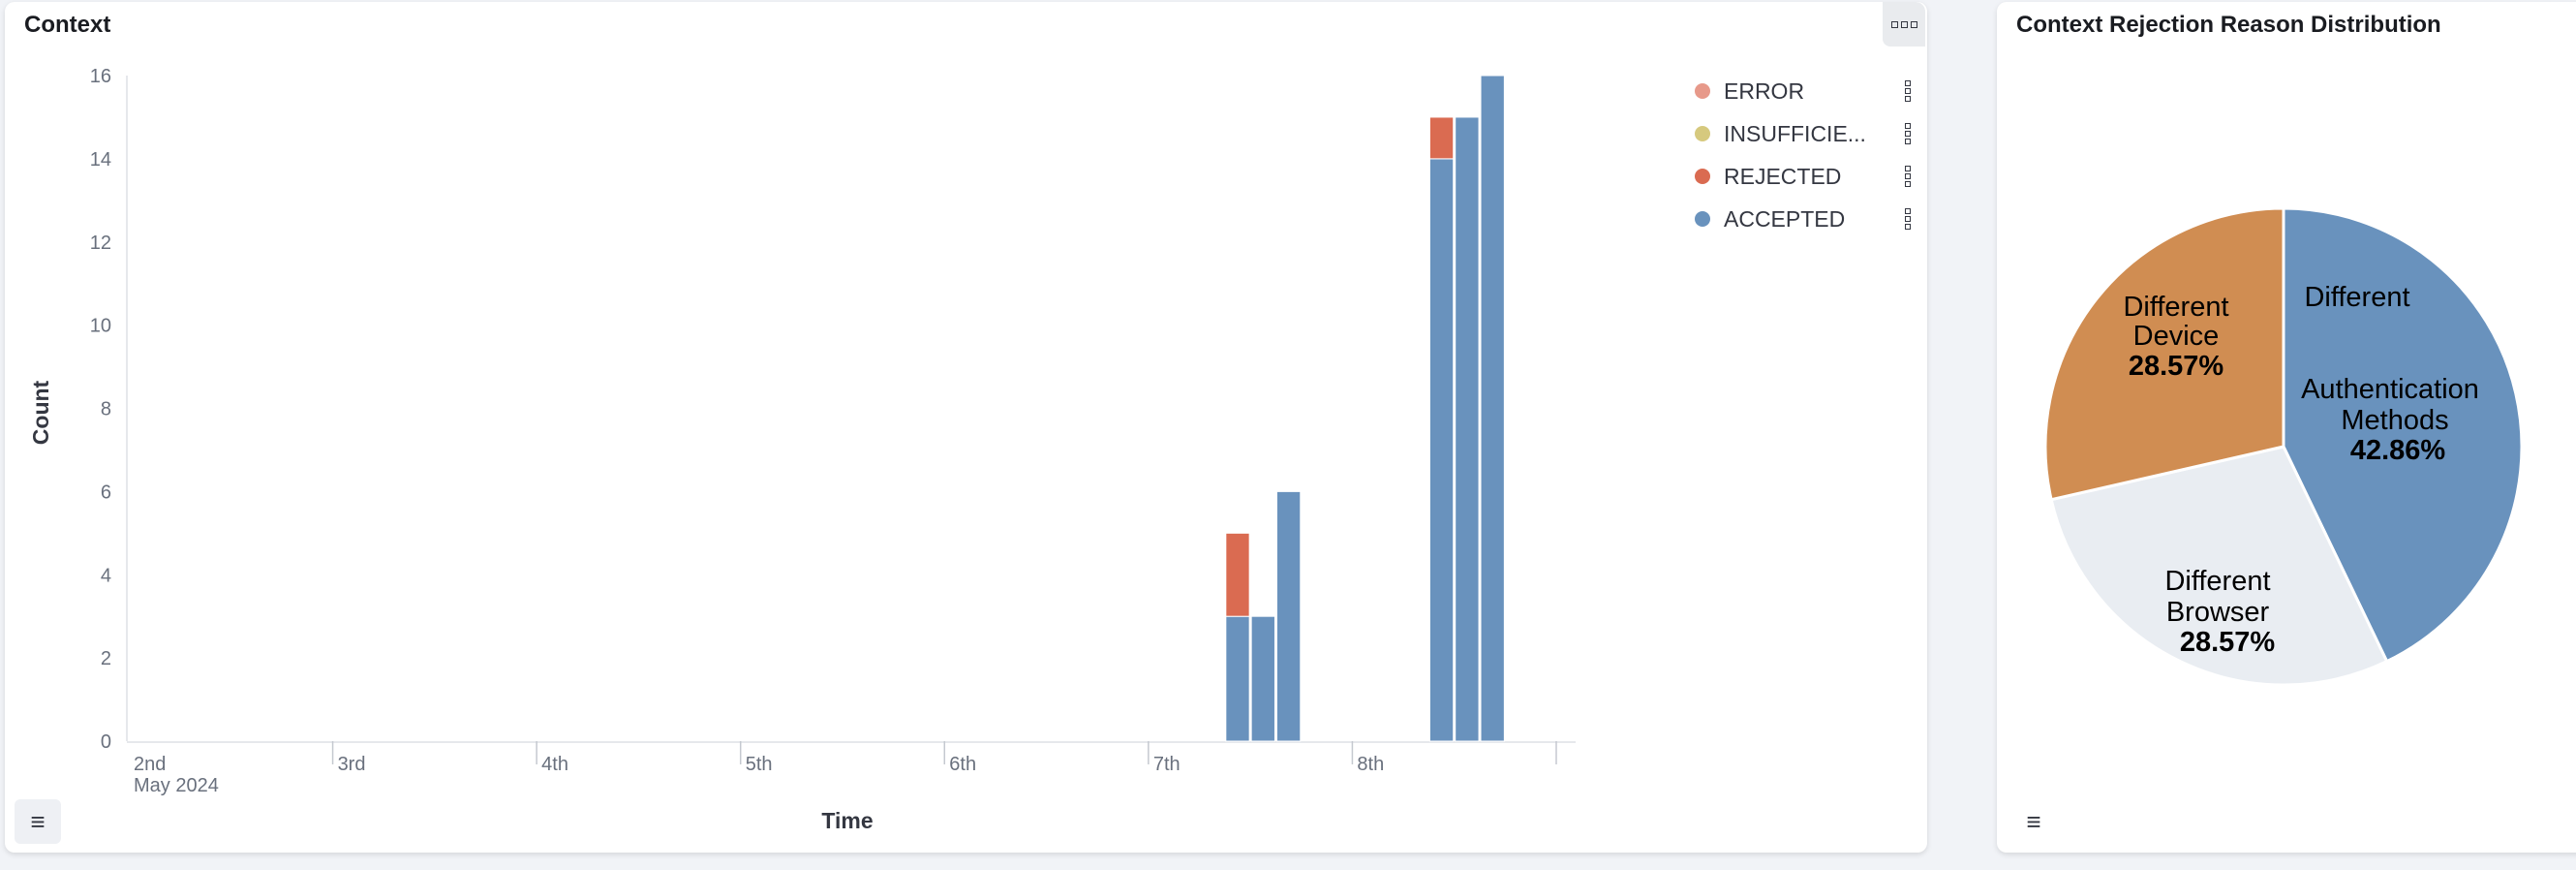  What do you see at coordinates (106, 658) in the screenshot?
I see `y-tick-label: 2` at bounding box center [106, 658].